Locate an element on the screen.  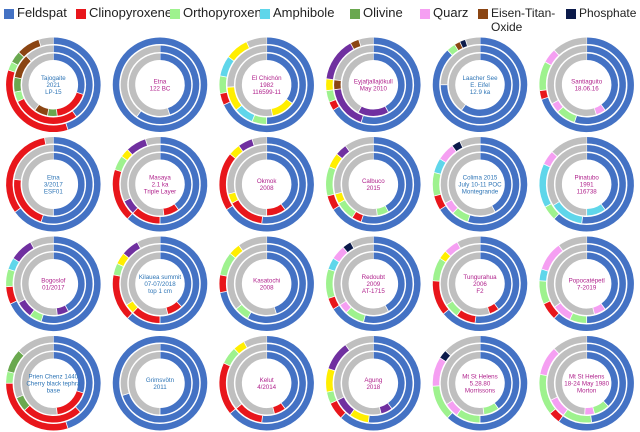
donut-label-line: base is located at coordinates (54, 391).